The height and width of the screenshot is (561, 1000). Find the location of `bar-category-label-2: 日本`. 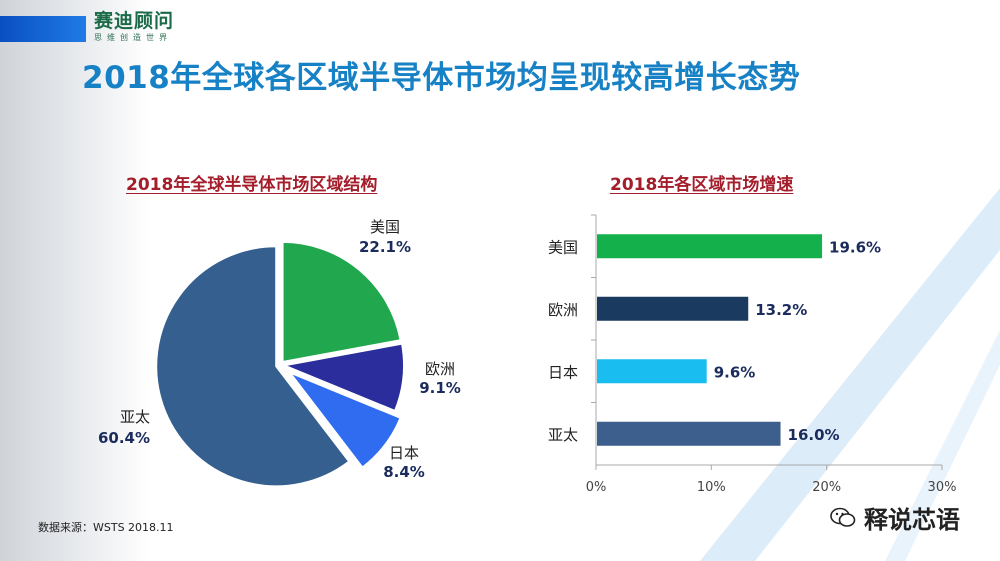

bar-category-label-2: 日本 is located at coordinates (563, 372).